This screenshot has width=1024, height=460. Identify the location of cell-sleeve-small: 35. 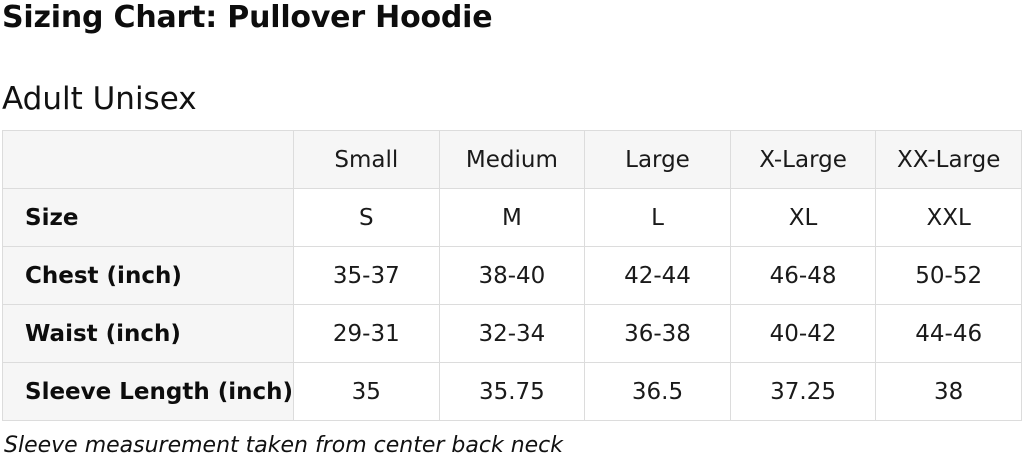
(366, 391).